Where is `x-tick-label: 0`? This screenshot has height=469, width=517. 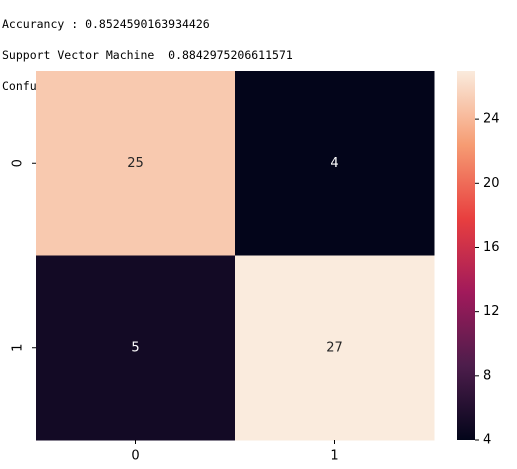
x-tick-label: 0 is located at coordinates (135, 456).